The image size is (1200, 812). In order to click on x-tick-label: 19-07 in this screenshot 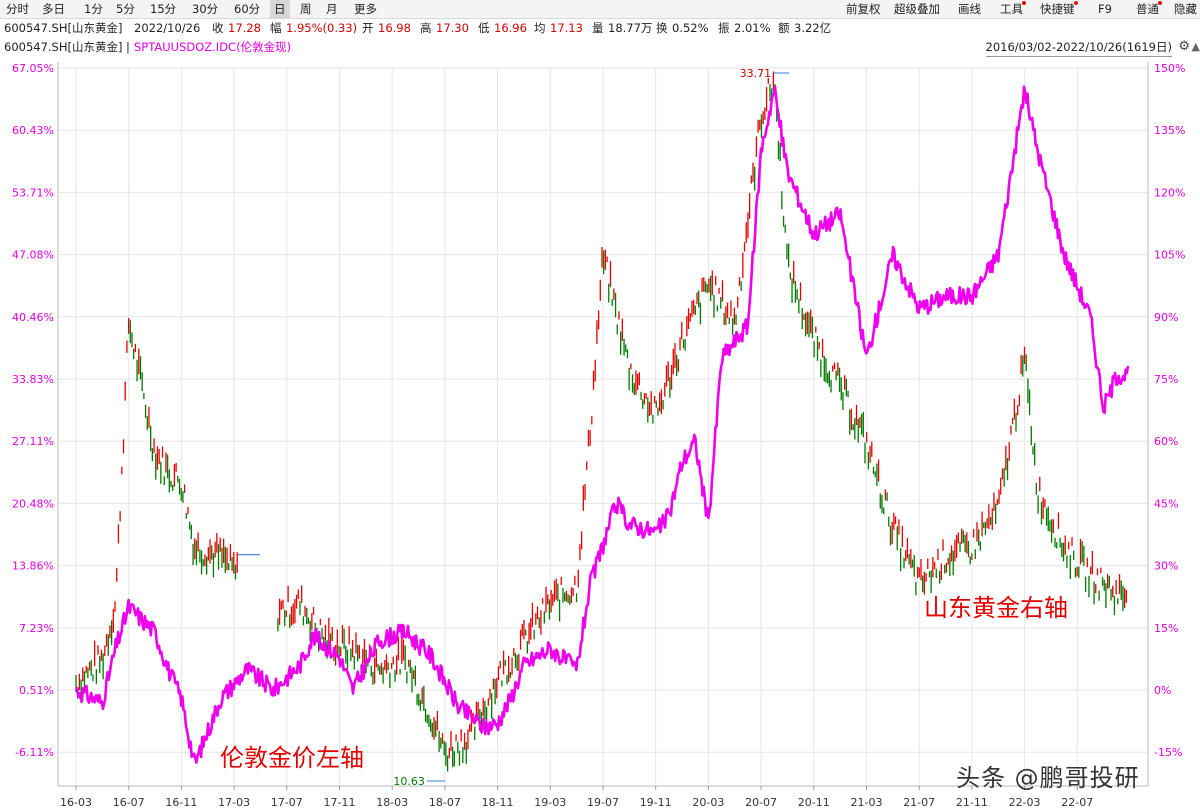, I will do `click(603, 802)`.